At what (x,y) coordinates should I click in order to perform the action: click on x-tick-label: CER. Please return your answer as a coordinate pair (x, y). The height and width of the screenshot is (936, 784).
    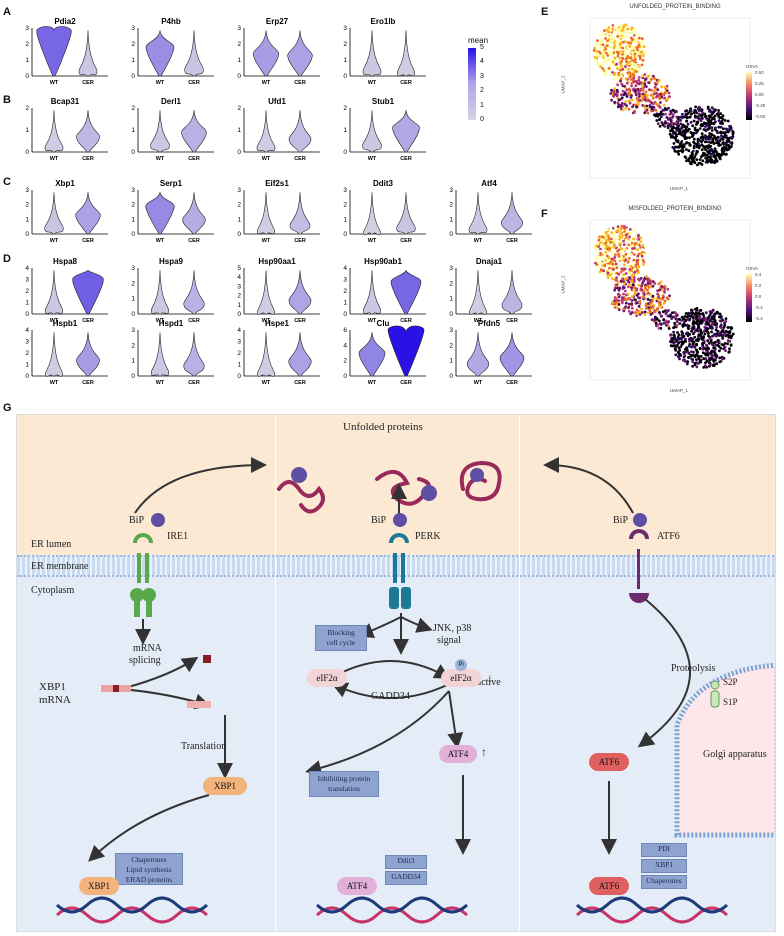
    Looking at the image, I should click on (300, 159).